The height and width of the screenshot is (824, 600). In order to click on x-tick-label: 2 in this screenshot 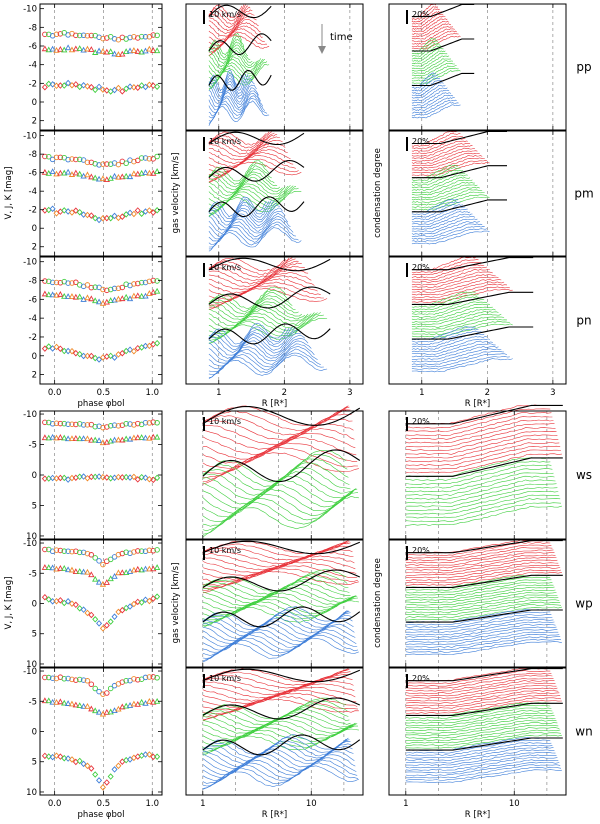, I will do `click(487, 393)`.